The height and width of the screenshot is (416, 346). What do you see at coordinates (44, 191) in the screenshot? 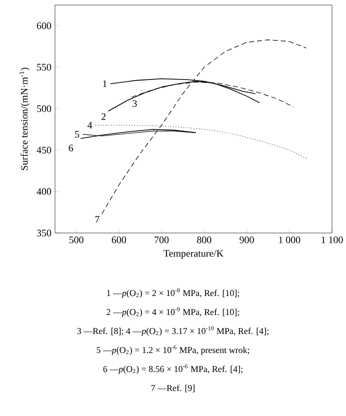
I see `y-tick-label: 400` at bounding box center [44, 191].